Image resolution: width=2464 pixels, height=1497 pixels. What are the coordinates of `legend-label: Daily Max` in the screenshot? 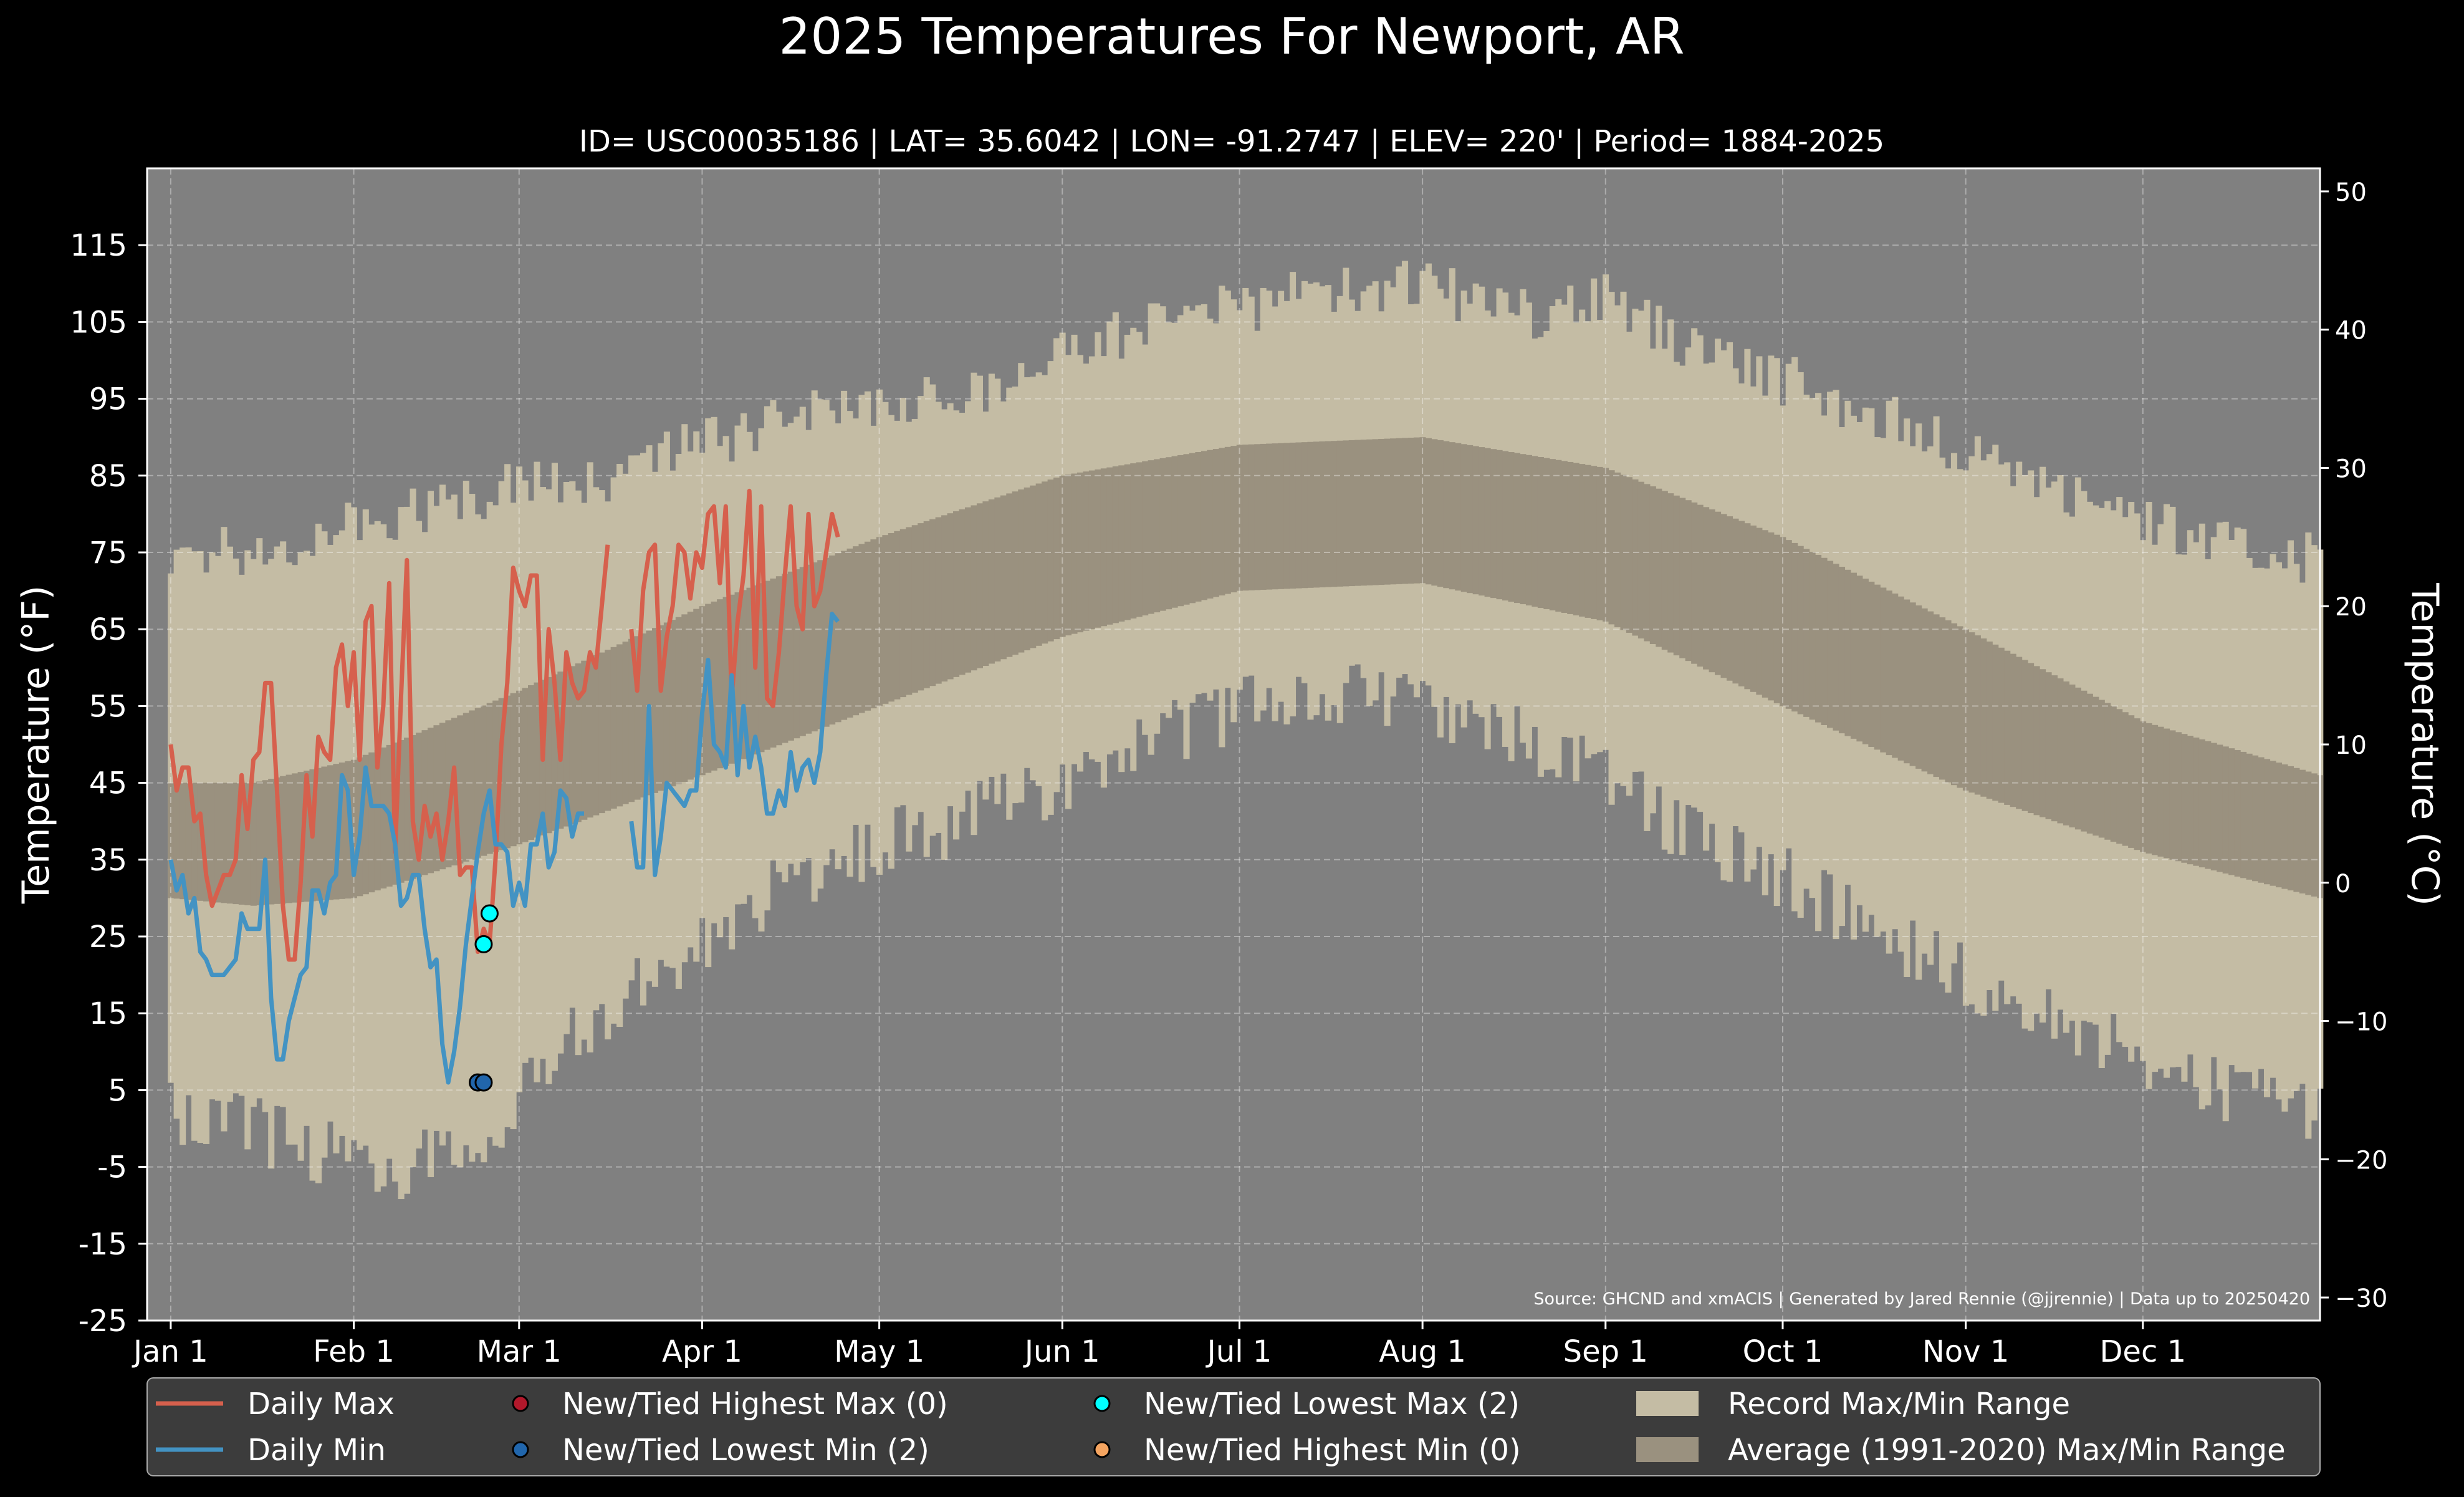 It's located at (321, 1404).